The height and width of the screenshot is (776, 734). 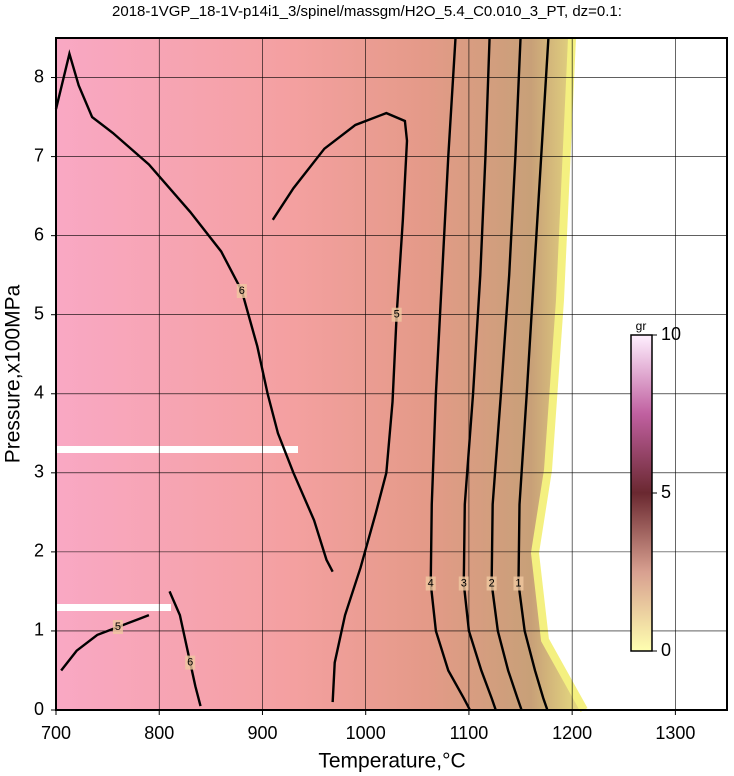 I want to click on x-tick-label: 800, so click(x=159, y=733).